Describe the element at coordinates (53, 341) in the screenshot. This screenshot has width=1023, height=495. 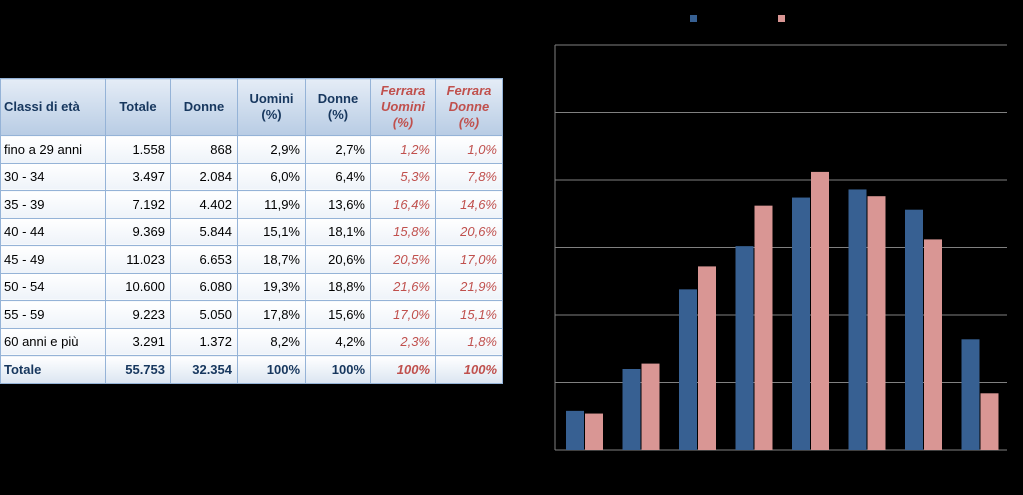
I see `table-cell: 60 anni e più` at that location.